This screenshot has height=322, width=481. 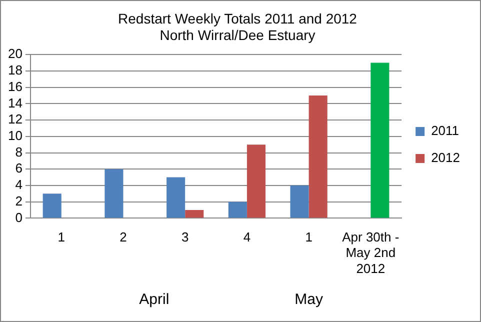 What do you see at coordinates (15, 135) in the screenshot?
I see `y-tick-label: 10` at bounding box center [15, 135].